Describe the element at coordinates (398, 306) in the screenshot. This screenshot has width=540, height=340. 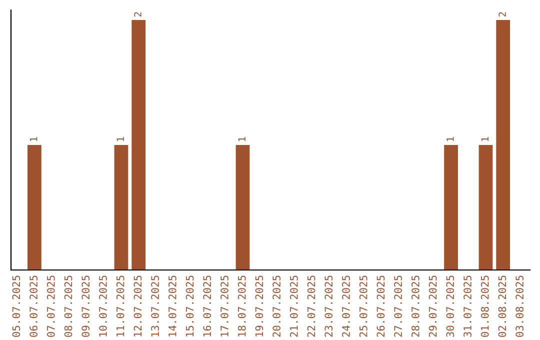
I see `x-tick-label: 27.07.2025` at that location.